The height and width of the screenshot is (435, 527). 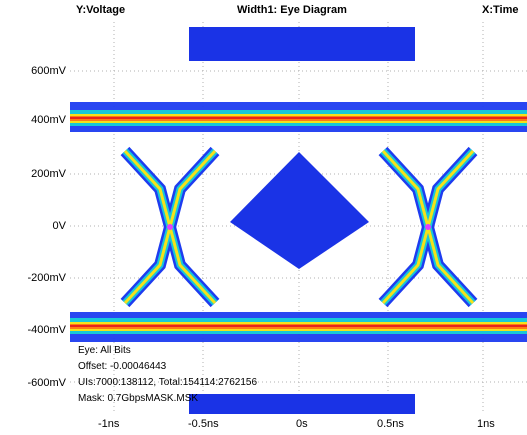 I want to click on mask-bottom-region, so click(x=302, y=404).